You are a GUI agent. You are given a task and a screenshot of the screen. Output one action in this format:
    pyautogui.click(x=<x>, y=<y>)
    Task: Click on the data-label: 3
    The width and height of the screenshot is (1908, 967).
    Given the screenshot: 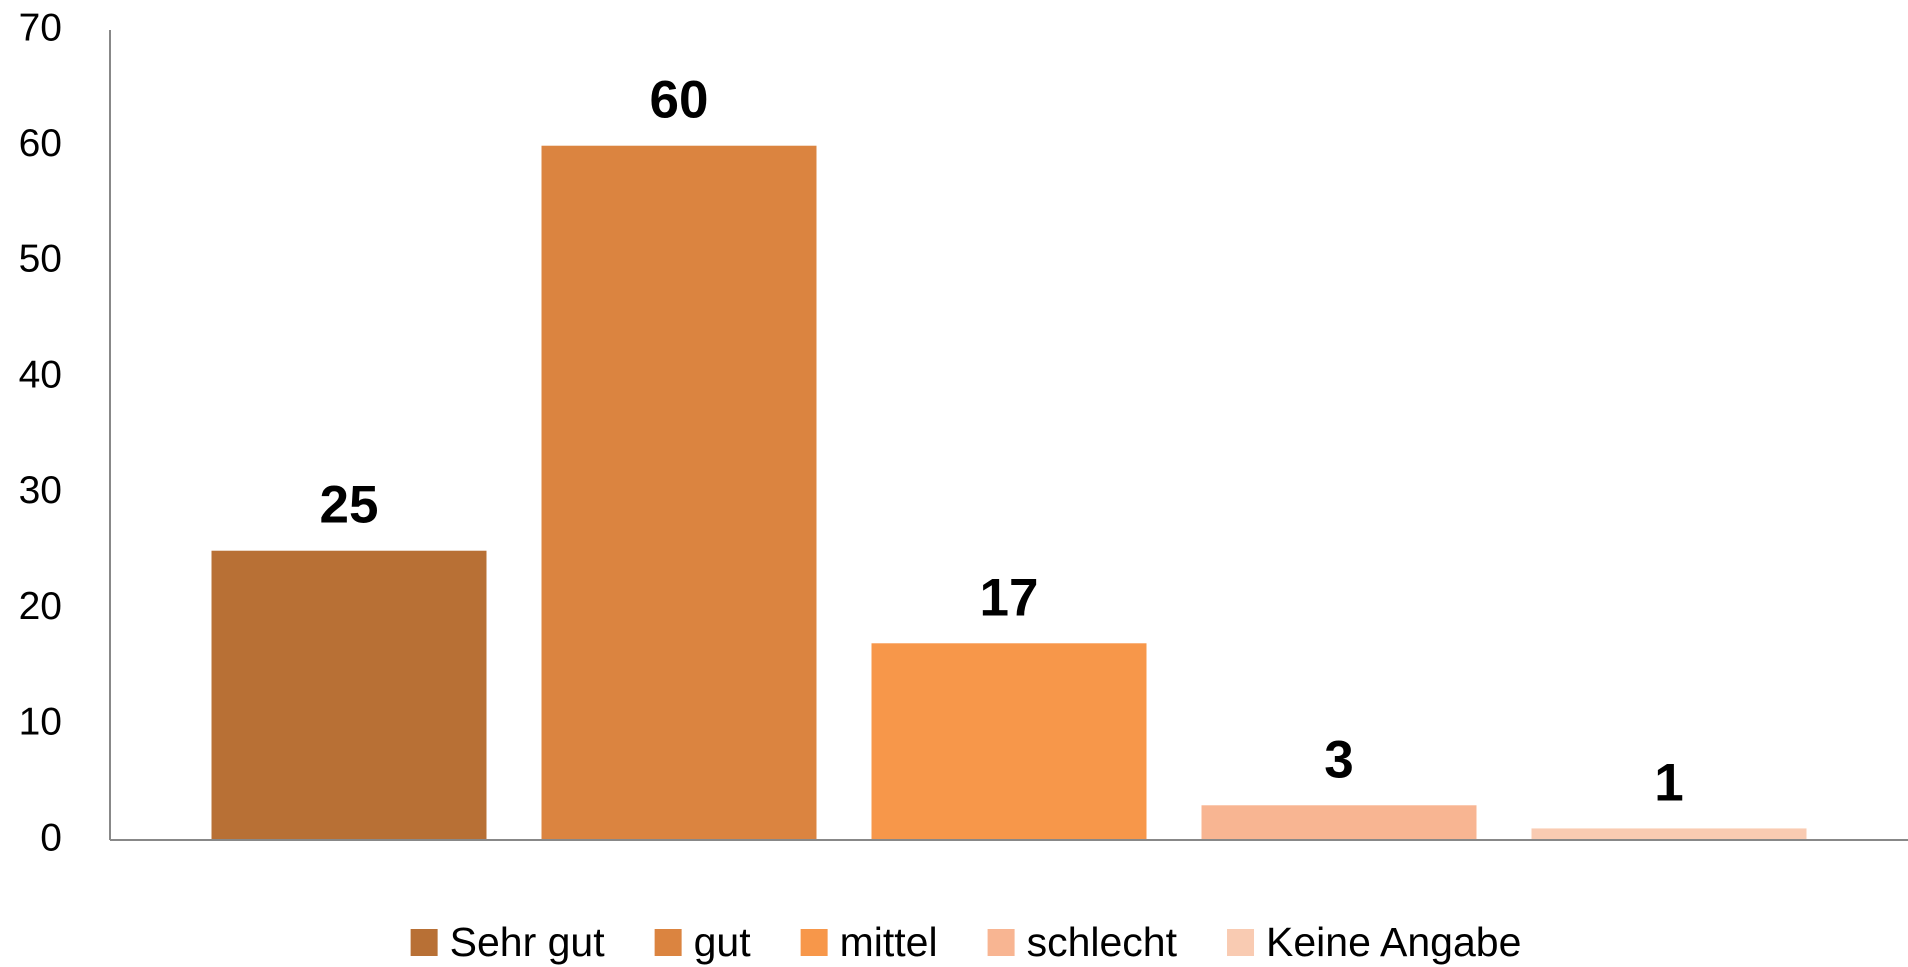 What is the action you would take?
    pyautogui.click(x=1338, y=759)
    